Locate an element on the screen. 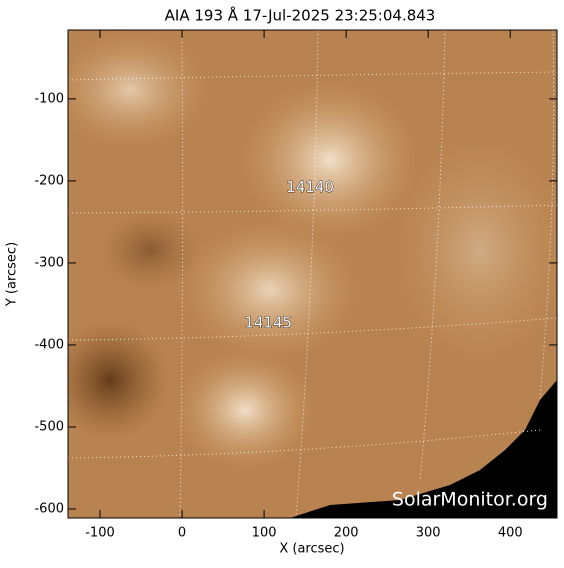 Image resolution: width=564 pixels, height=568 pixels. x-tick-label: 200 is located at coordinates (346, 533).